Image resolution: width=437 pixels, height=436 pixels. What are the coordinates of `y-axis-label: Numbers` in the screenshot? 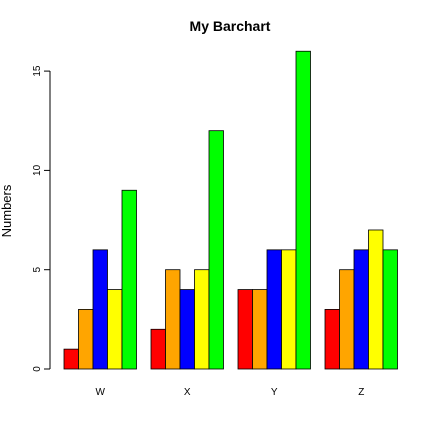 It's located at (7, 210).